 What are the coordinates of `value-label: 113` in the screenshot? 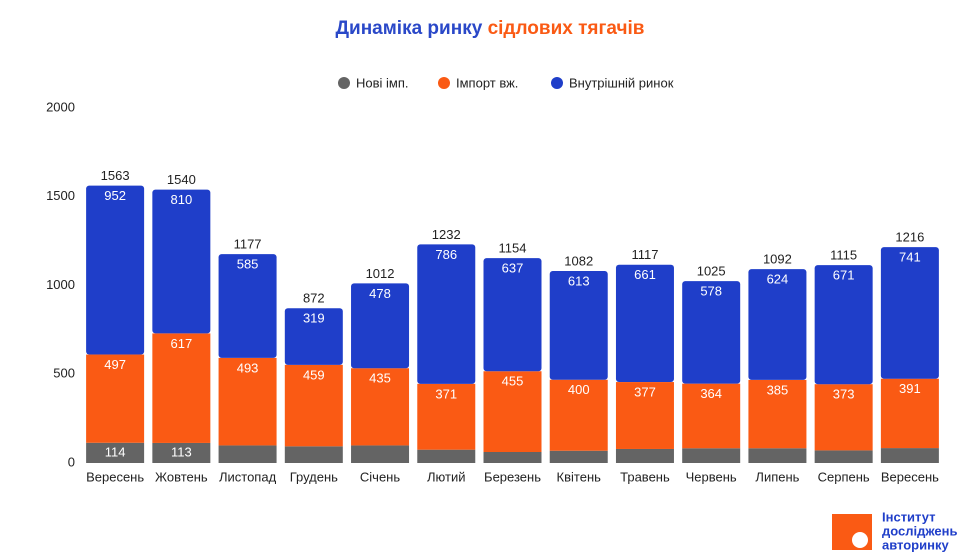 It's located at (181, 451).